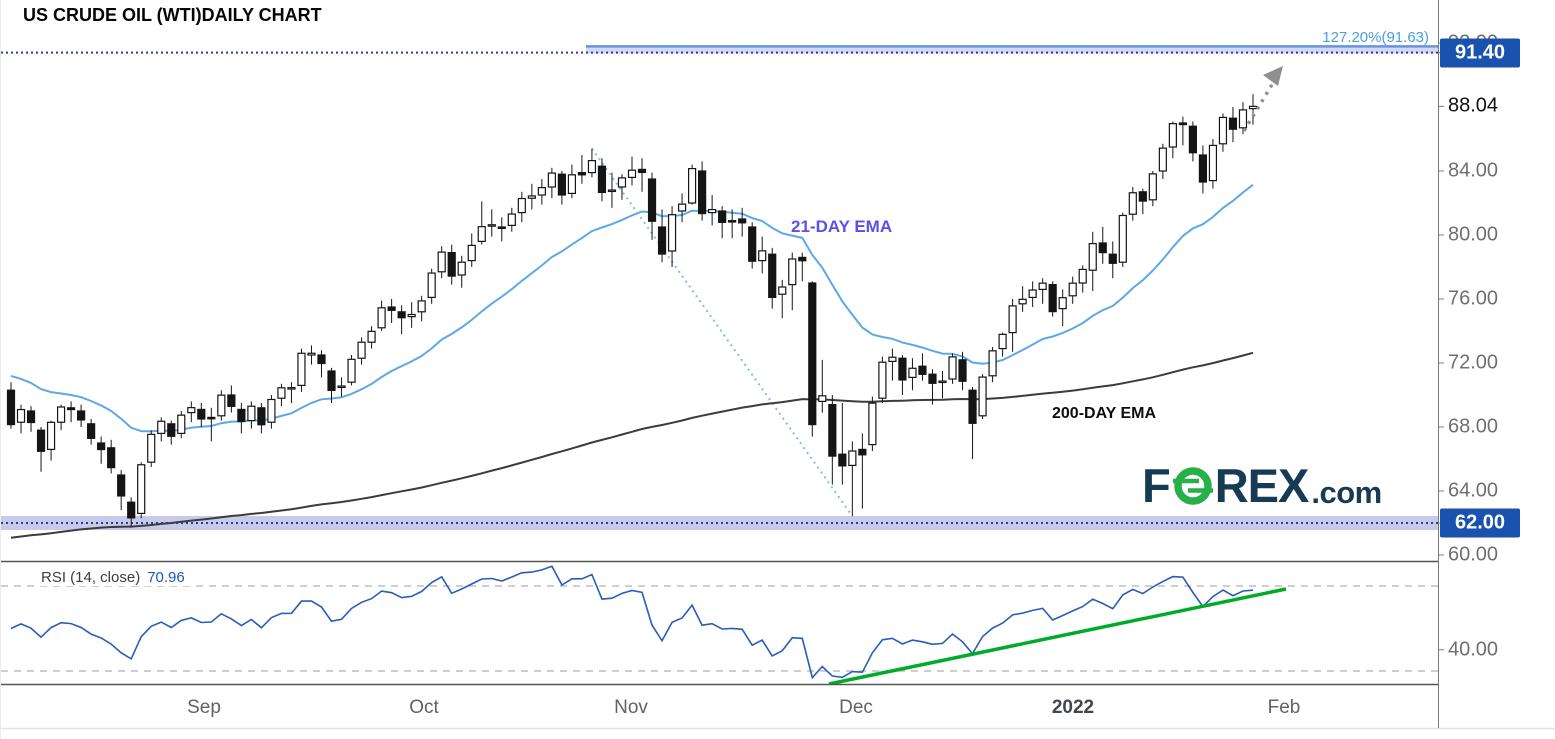 This screenshot has height=739, width=1555. I want to click on price-alert-badge: 62.00, so click(1480, 523).